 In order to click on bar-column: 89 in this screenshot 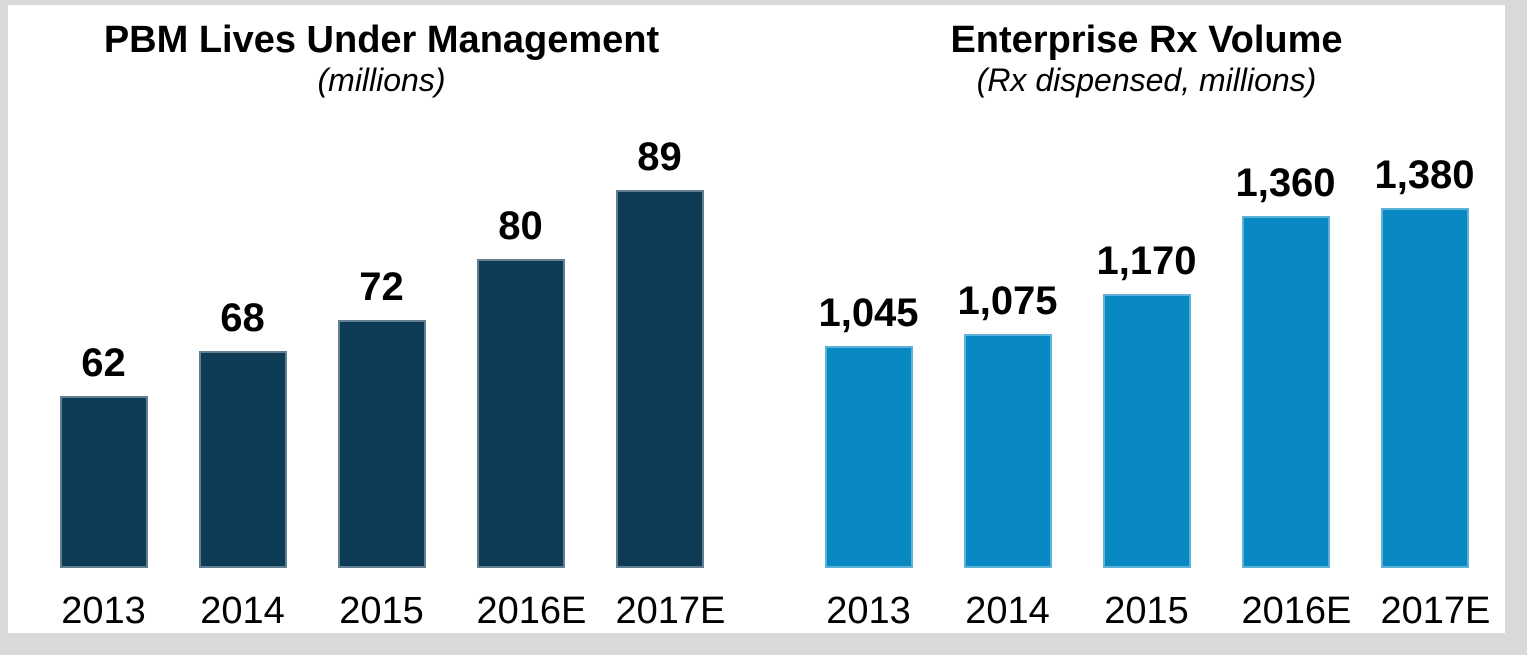, I will do `click(659, 351)`.